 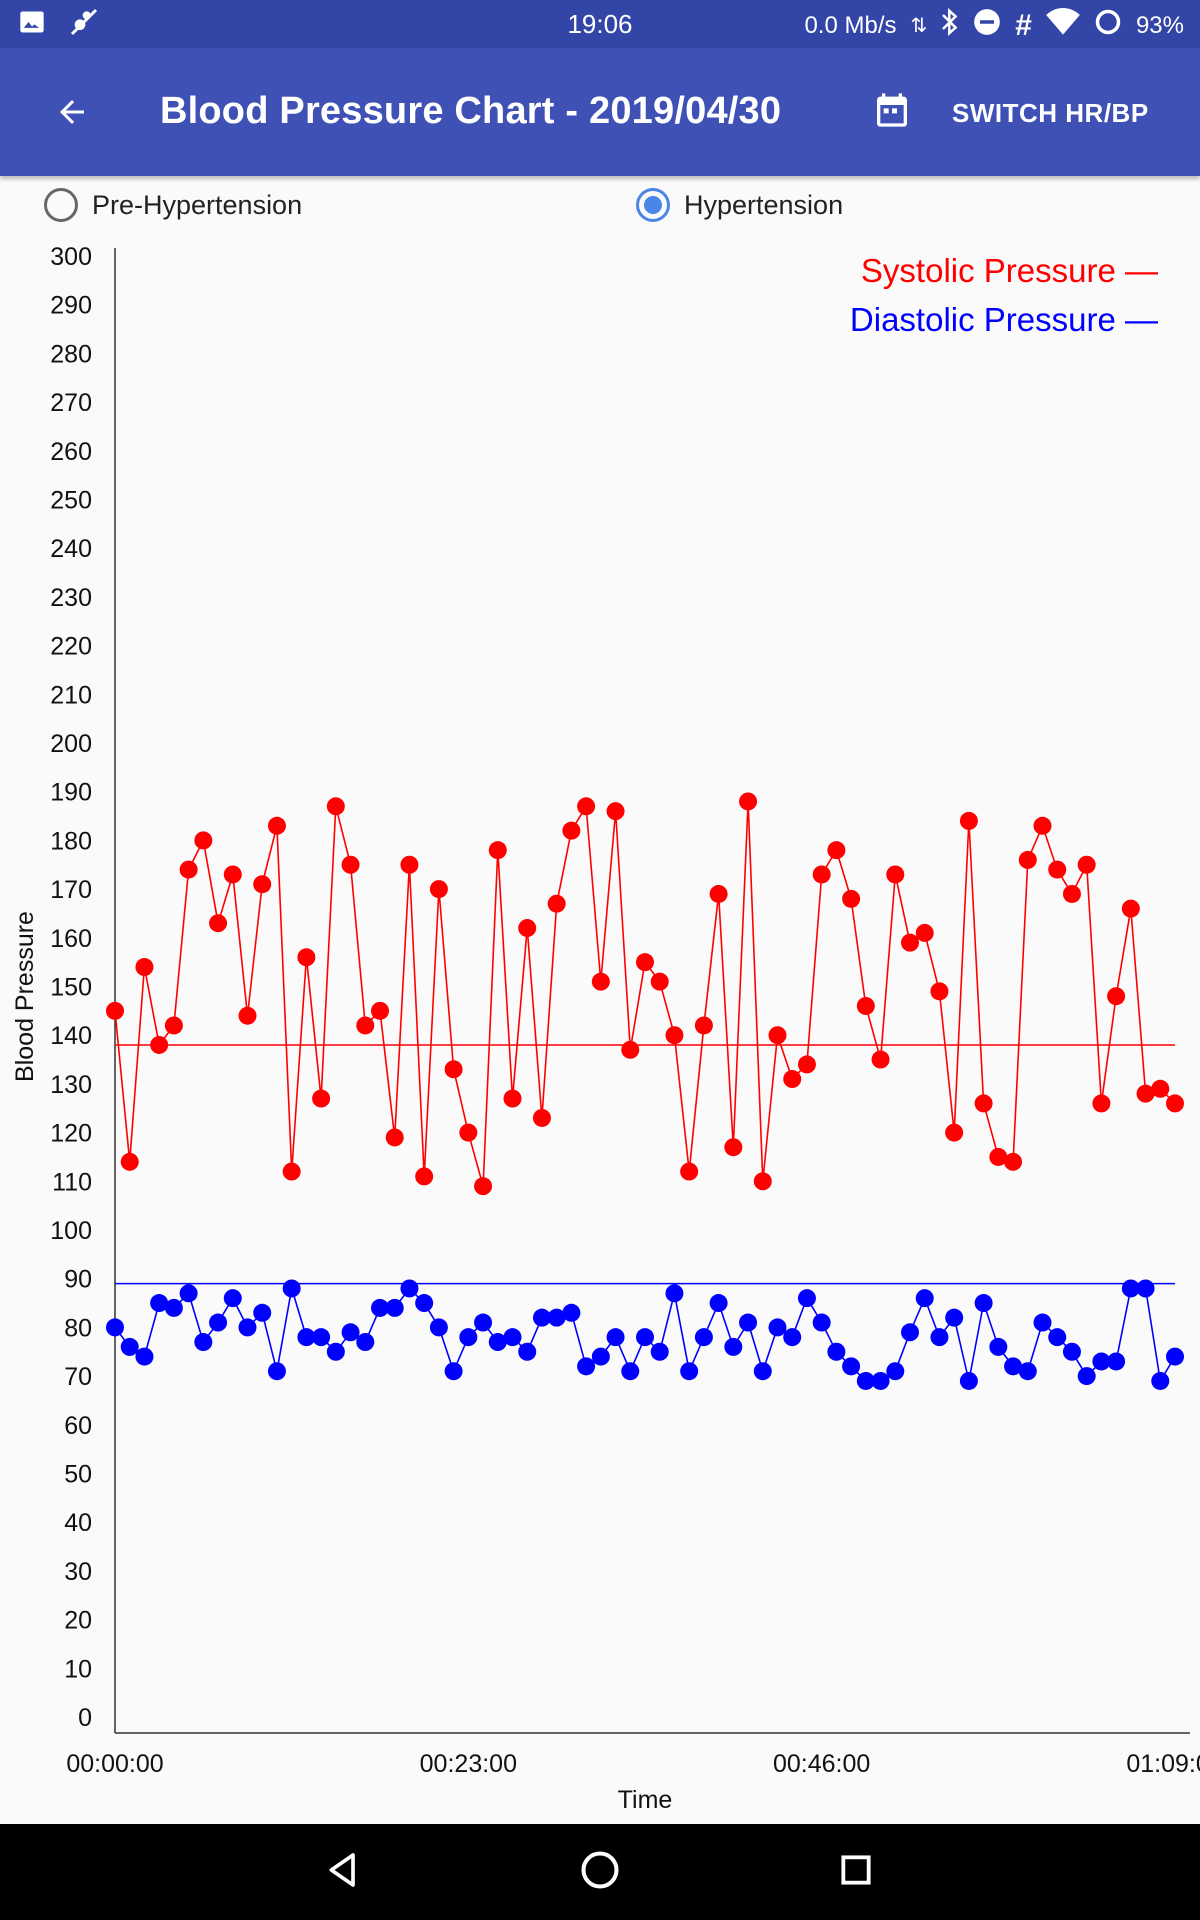 What do you see at coordinates (173, 205) in the screenshot?
I see `radio-pre-hypertension: Pre-Hypertension` at bounding box center [173, 205].